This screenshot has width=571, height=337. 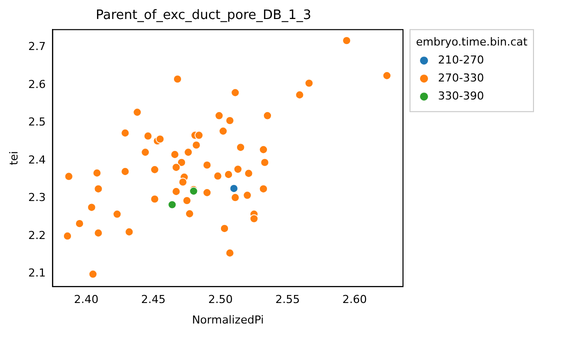 What do you see at coordinates (86, 299) in the screenshot?
I see `x-tick-label: 2.40` at bounding box center [86, 299].